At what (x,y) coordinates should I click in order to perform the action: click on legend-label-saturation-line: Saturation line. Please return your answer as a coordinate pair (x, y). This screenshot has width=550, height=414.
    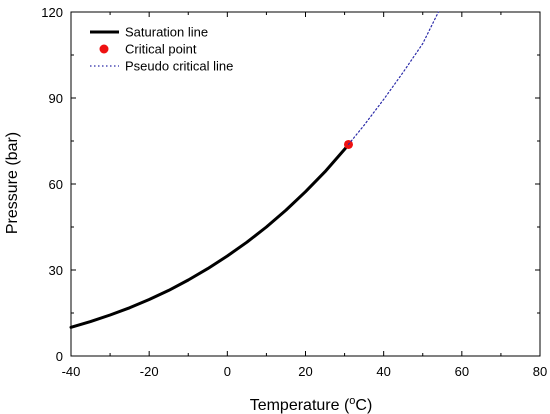
    Looking at the image, I should click on (166, 32).